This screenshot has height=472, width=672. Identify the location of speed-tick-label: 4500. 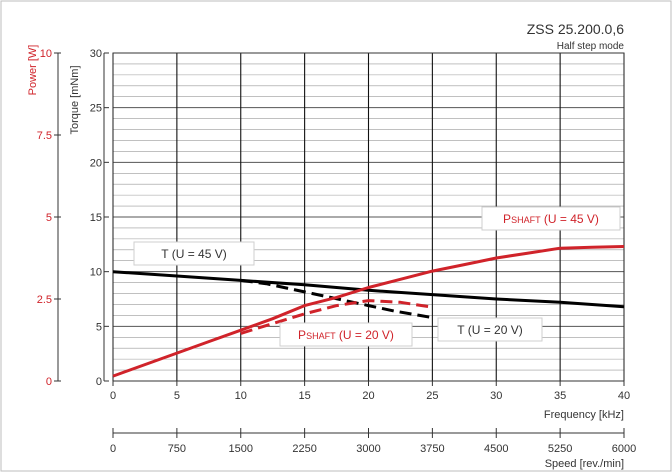
(496, 449).